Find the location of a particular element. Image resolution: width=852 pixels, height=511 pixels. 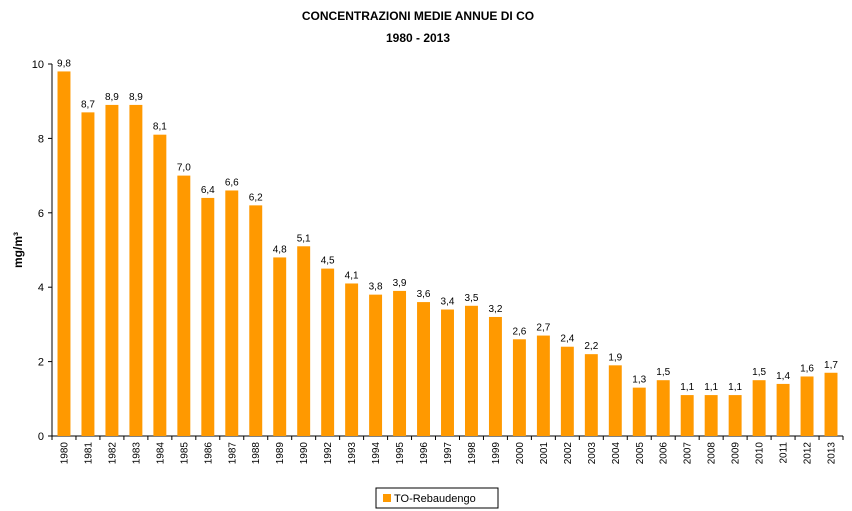

x-tick-label: 1994 is located at coordinates (376, 453).